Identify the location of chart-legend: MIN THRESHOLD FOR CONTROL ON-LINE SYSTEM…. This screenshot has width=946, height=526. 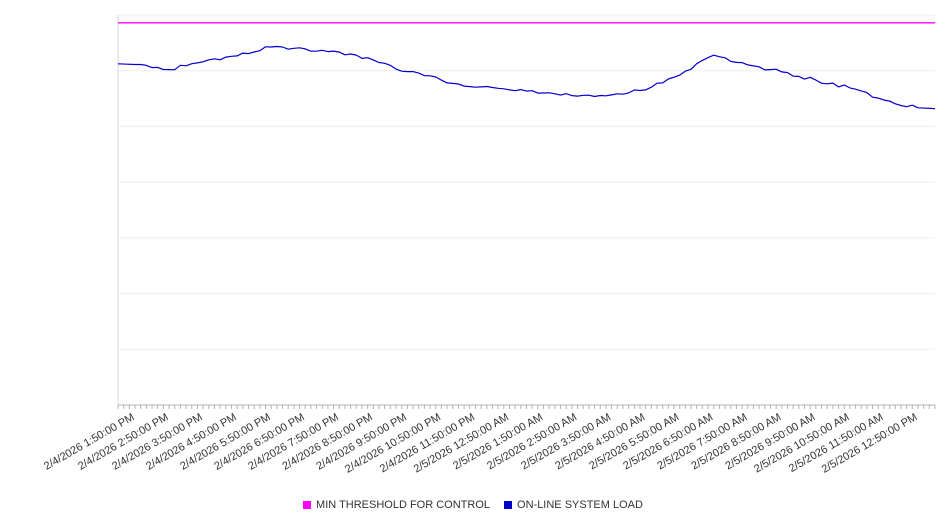
(473, 505).